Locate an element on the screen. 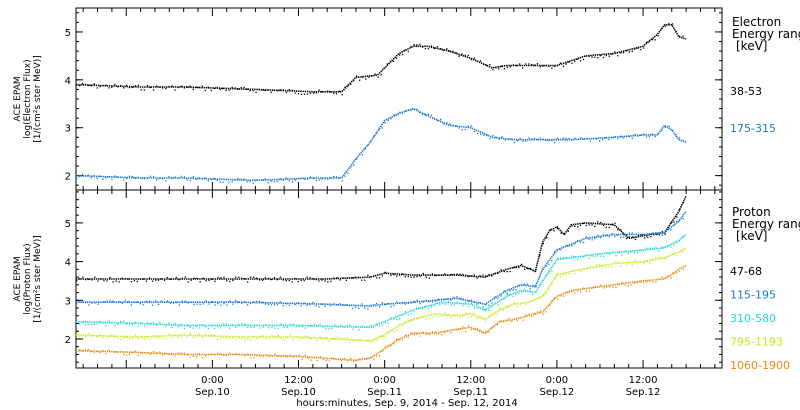 The width and height of the screenshot is (800, 410). x-tick-time: 0:00 is located at coordinates (384, 380).